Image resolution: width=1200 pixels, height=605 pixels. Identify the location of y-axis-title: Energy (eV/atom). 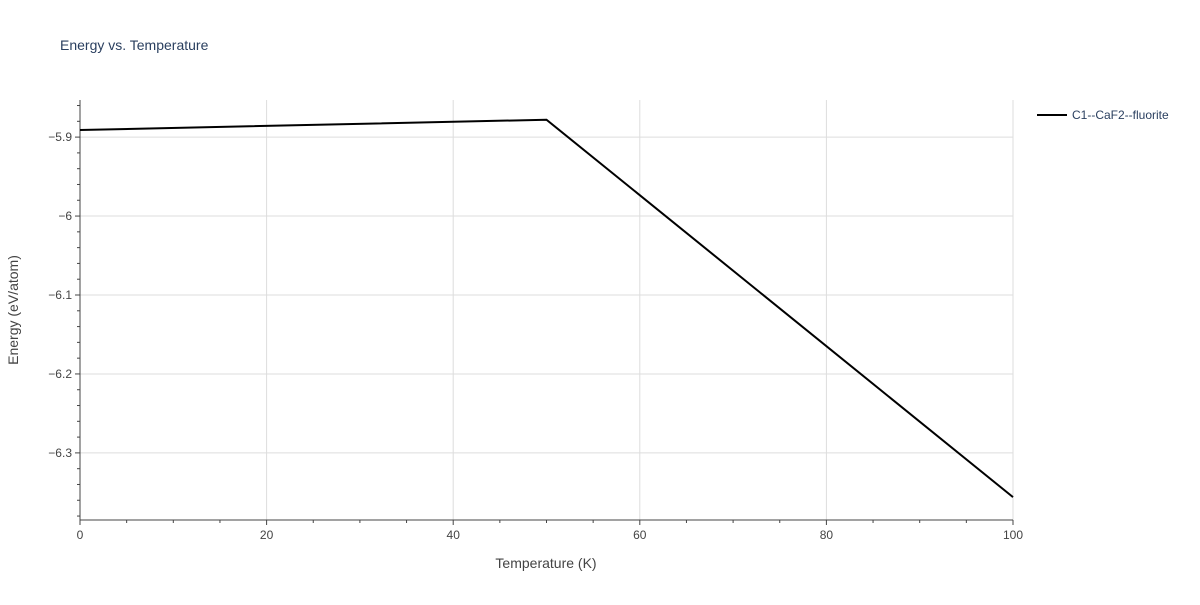
(13, 310).